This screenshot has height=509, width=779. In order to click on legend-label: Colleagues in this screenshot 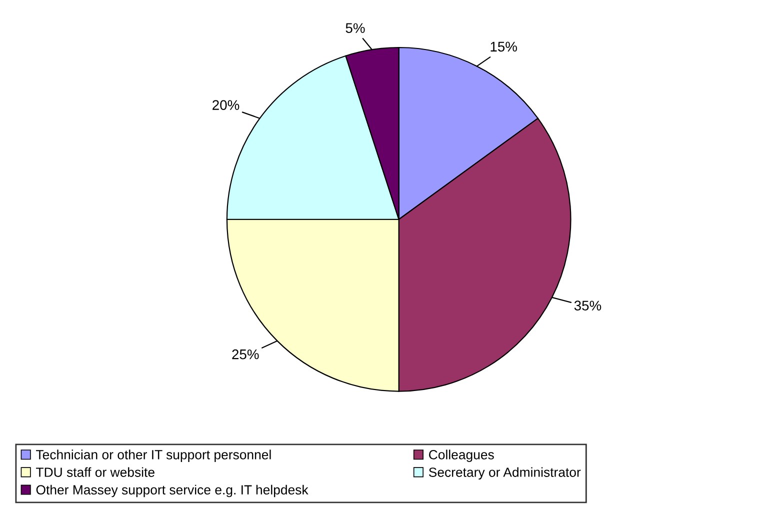, I will do `click(461, 456)`.